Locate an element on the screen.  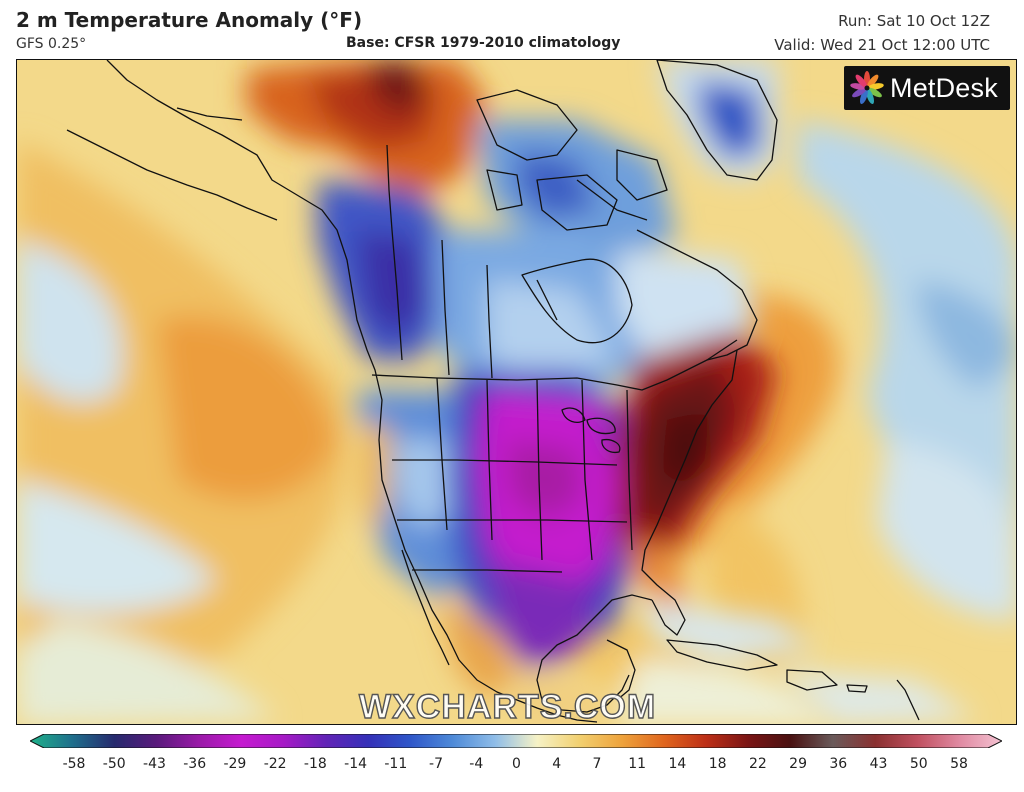
legend-colorbar is located at coordinates (516, 741).